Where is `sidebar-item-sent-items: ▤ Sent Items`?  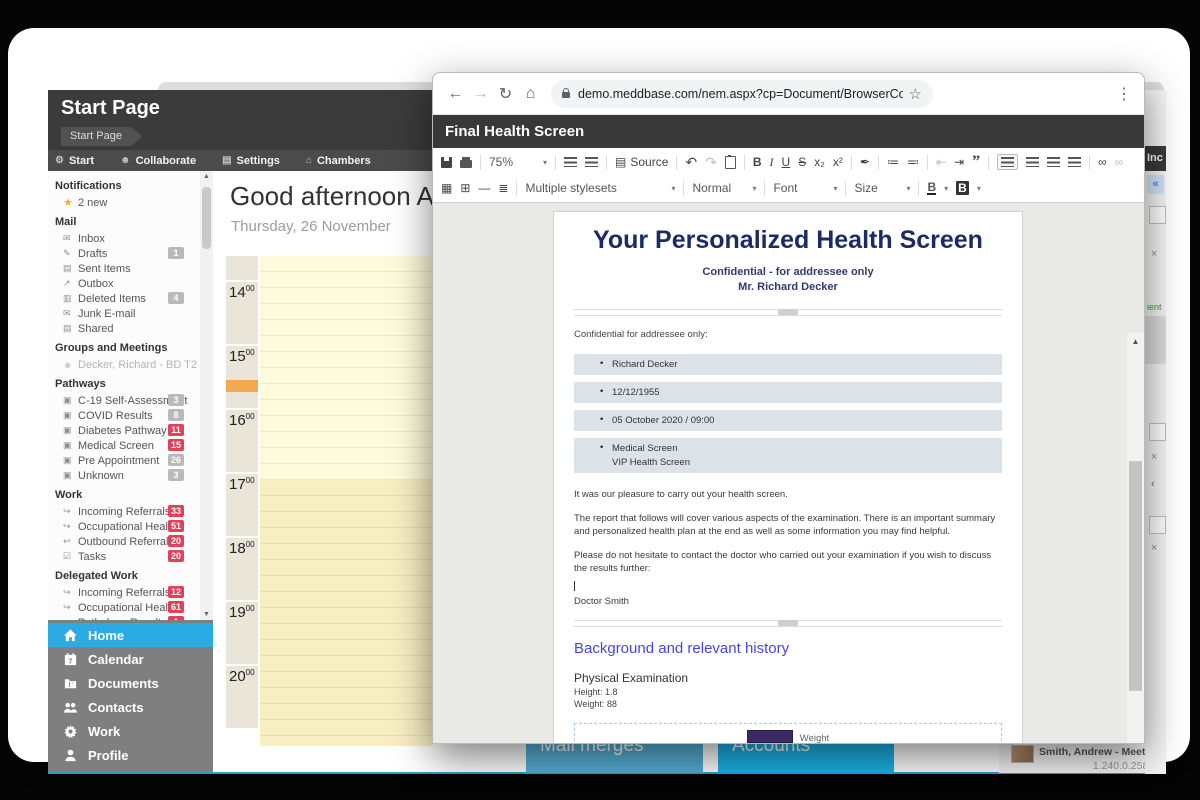
sidebar-item-sent-items: ▤ Sent Items is located at coordinates (97, 268).